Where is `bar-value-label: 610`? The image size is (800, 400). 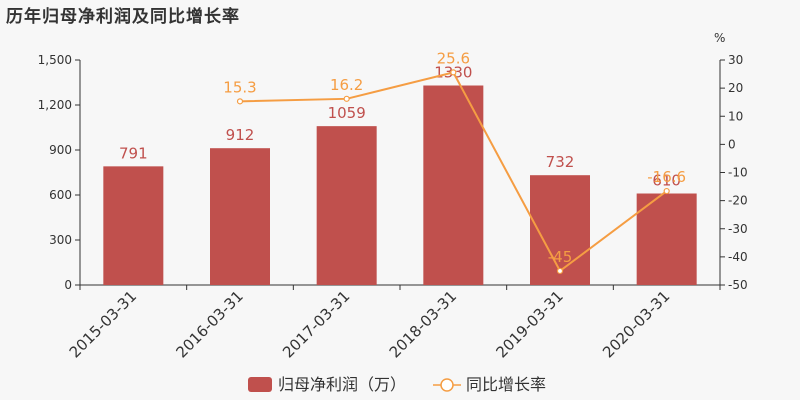 bar-value-label: 610 is located at coordinates (666, 181).